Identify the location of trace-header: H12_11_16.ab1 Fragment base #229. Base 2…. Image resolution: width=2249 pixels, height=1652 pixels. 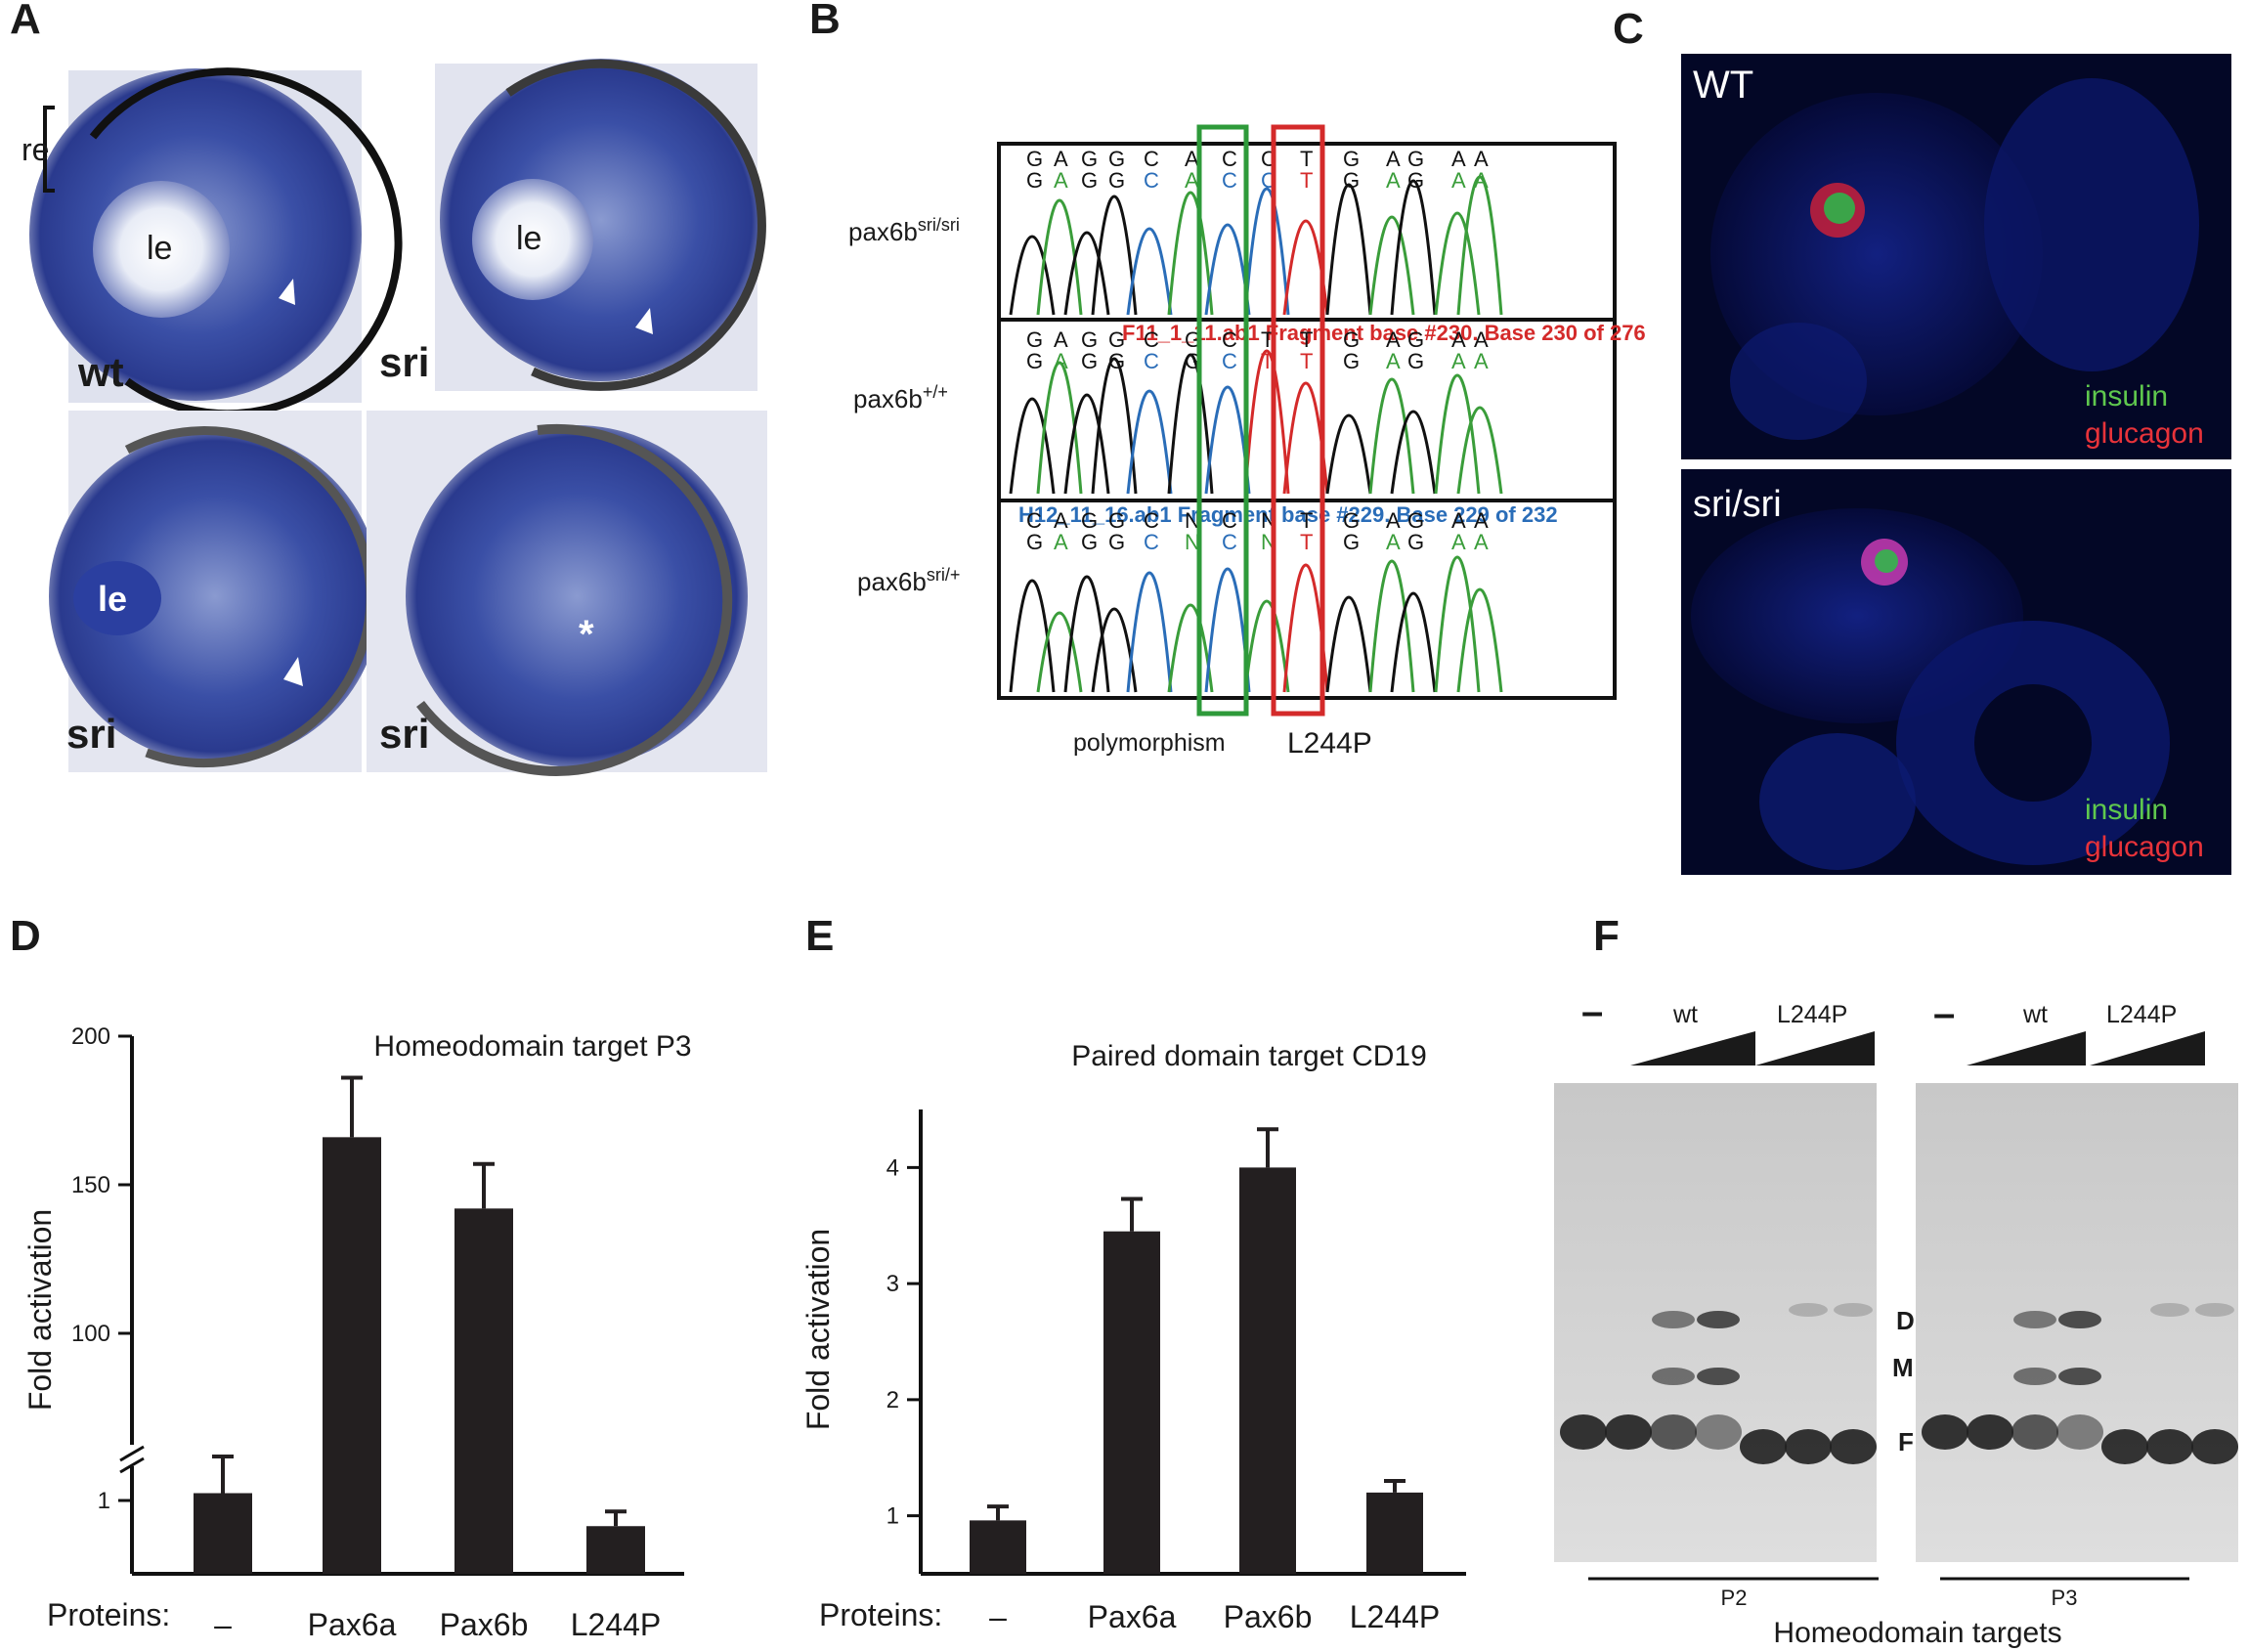
(1288, 514).